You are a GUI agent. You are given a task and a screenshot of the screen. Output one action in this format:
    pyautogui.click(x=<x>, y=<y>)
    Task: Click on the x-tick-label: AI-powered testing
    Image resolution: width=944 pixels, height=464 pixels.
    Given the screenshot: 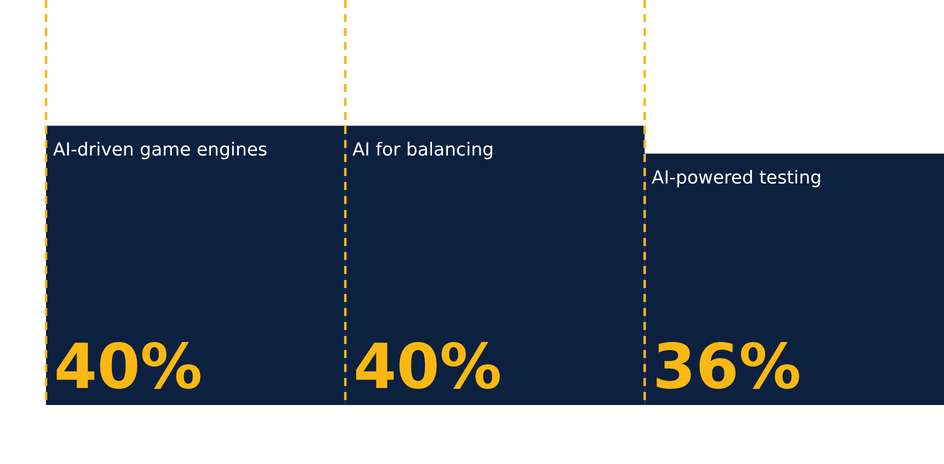 What is the action you would take?
    pyautogui.click(x=737, y=178)
    